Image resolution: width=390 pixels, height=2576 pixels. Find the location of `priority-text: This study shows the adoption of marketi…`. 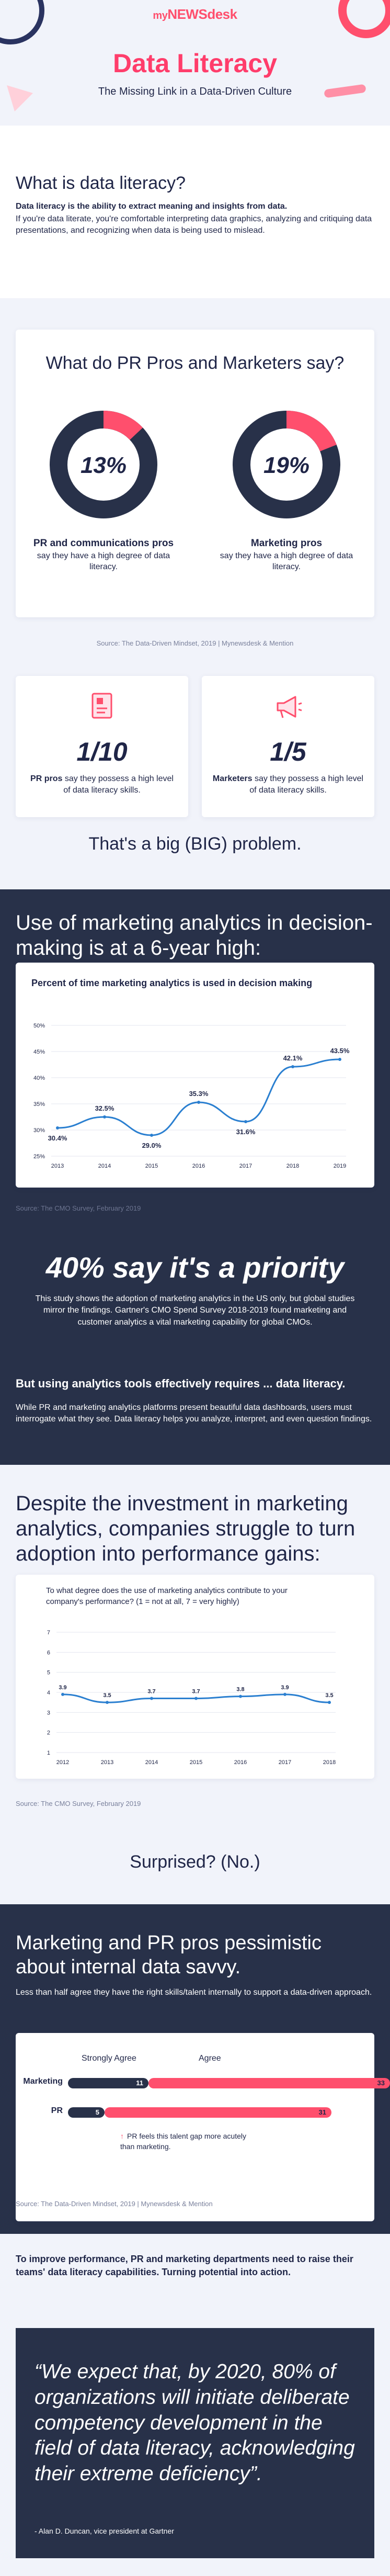

priority-text: This study shows the adoption of marketi… is located at coordinates (195, 1310).